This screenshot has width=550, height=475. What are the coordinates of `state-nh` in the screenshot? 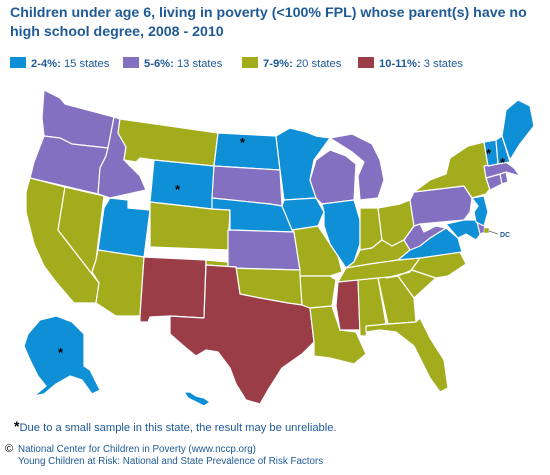 It's located at (503, 150).